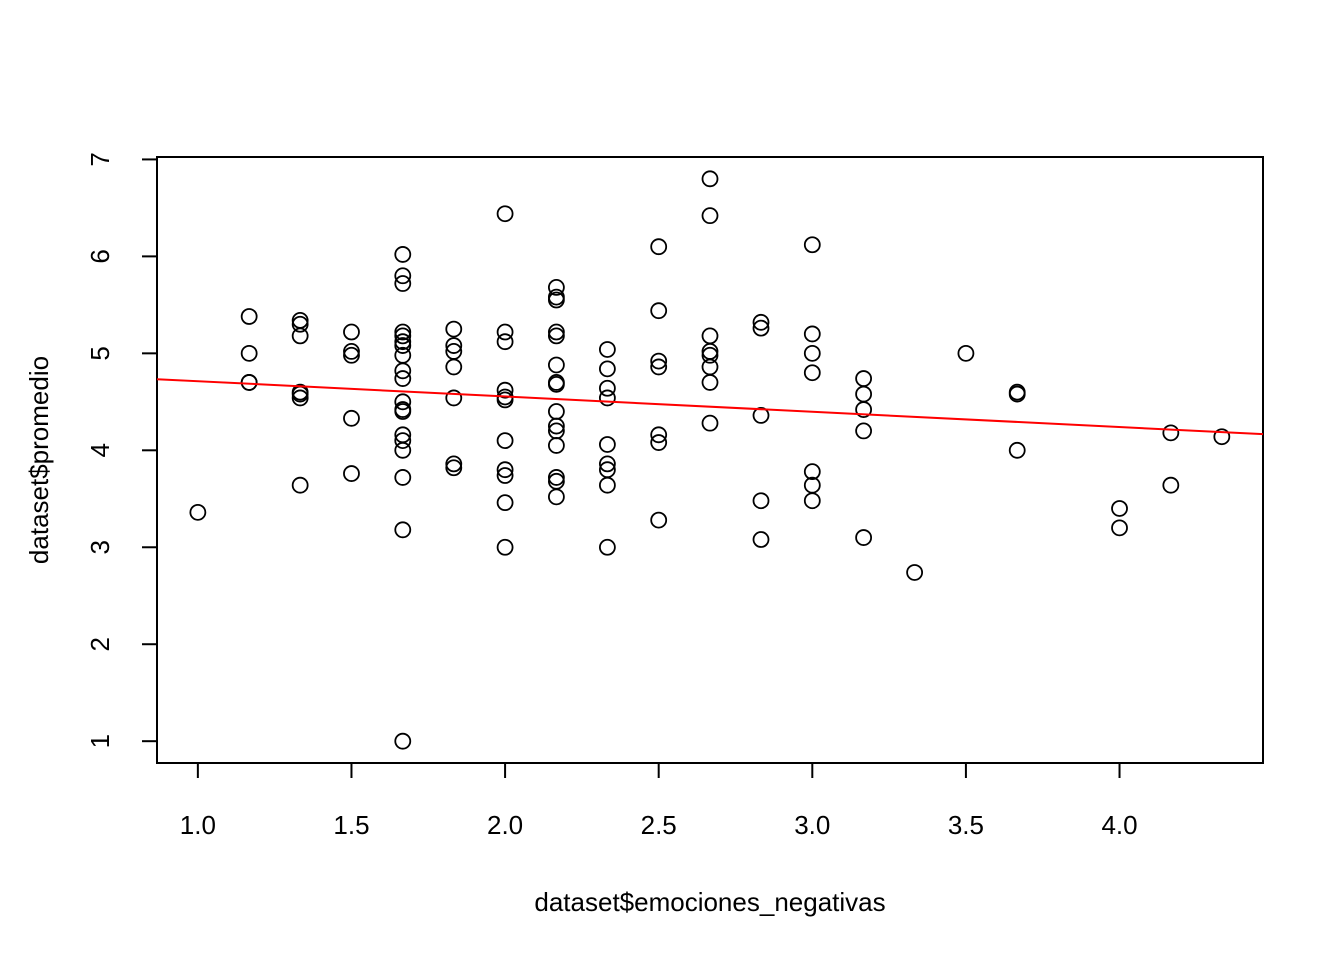 Image resolution: width=1344 pixels, height=960 pixels. I want to click on y-tick-label: 6, so click(100, 256).